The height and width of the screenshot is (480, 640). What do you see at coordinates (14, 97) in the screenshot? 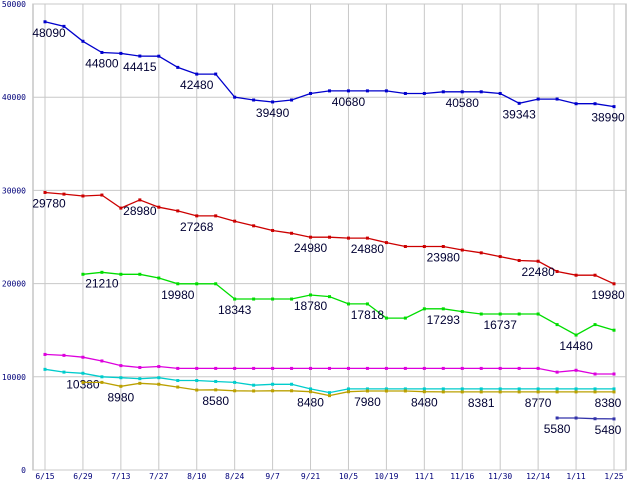
I see `y-tick-label: 40000` at bounding box center [14, 97].